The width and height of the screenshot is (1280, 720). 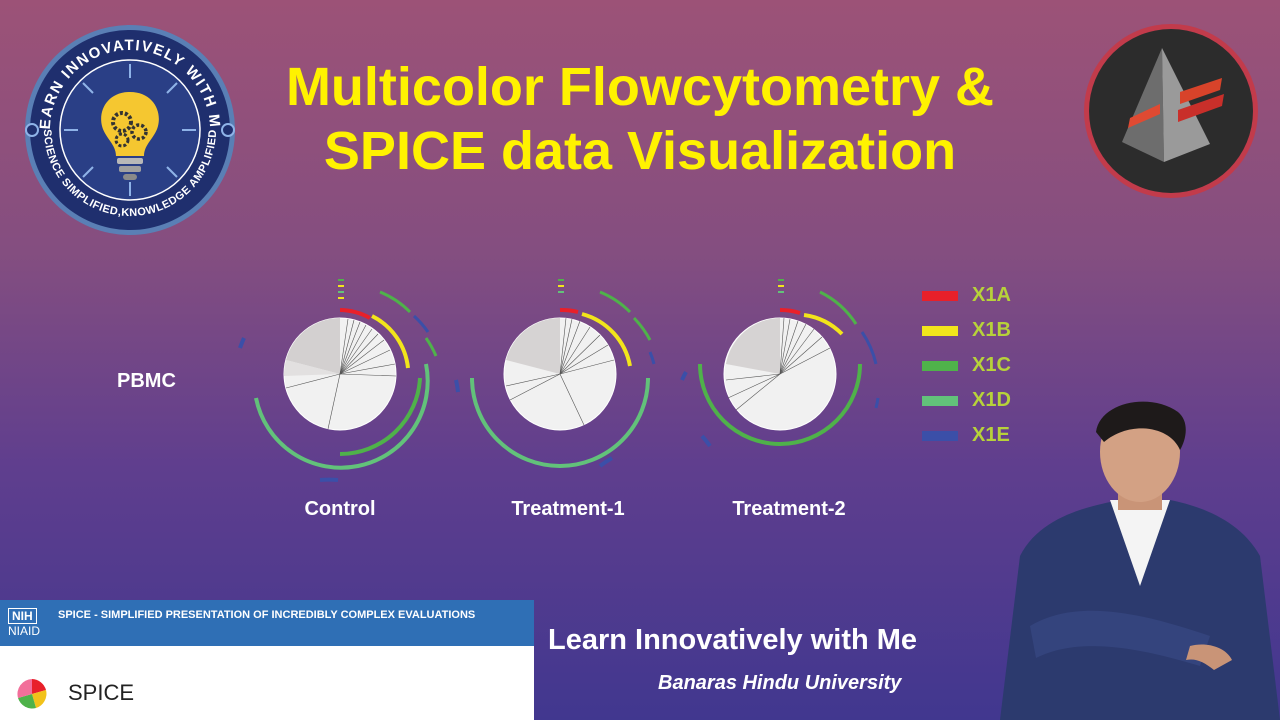 What do you see at coordinates (789, 509) in the screenshot?
I see `pie-label-treatment-2: Treatment-2` at bounding box center [789, 509].